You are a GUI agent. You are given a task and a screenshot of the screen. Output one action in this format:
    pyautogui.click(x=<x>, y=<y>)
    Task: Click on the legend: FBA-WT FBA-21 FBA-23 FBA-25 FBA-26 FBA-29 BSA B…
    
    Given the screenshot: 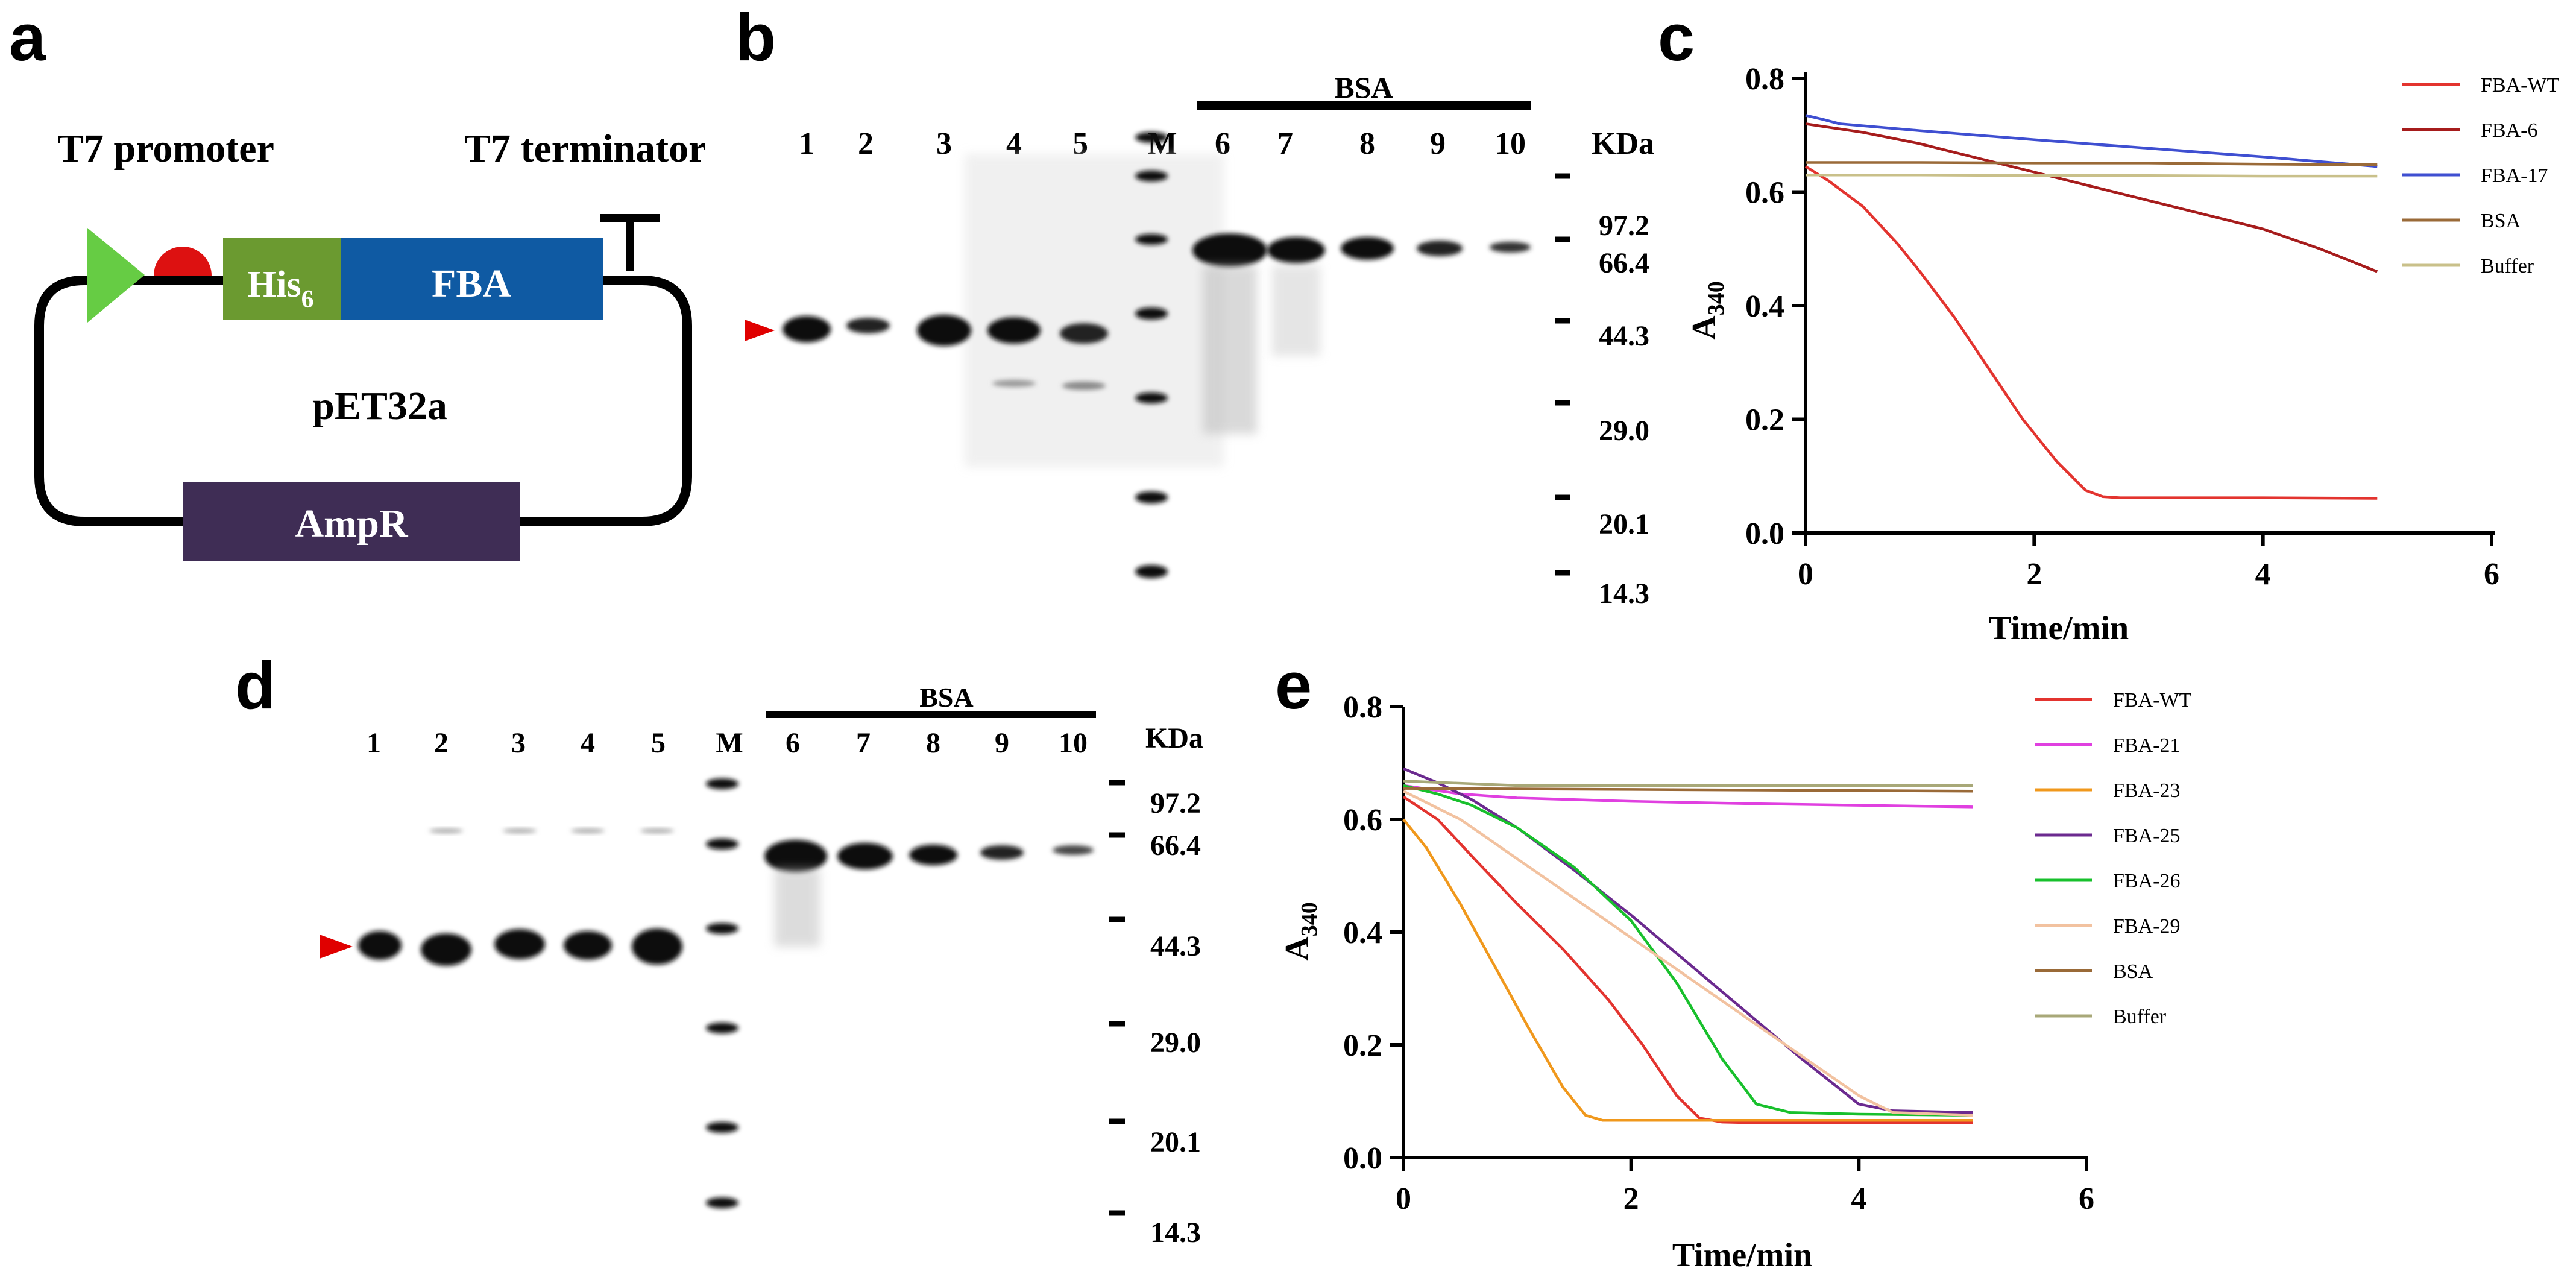 What is the action you would take?
    pyautogui.click(x=2113, y=858)
    